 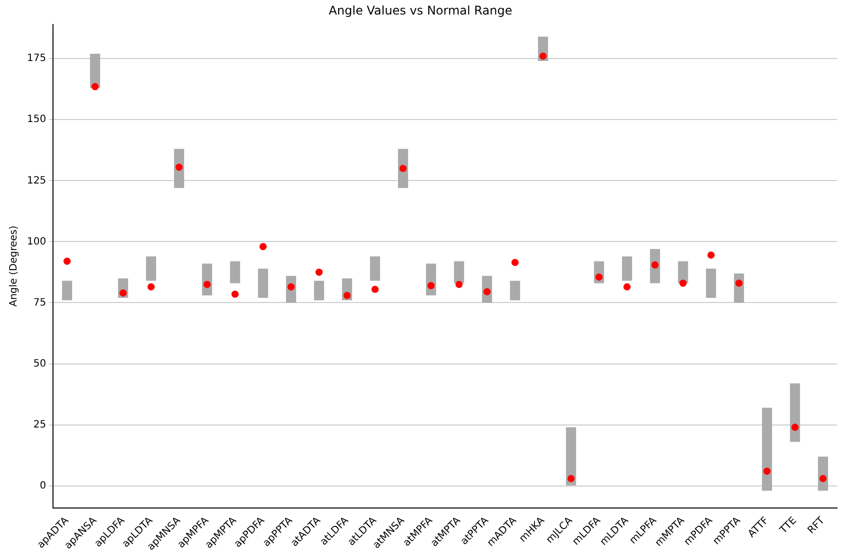 I want to click on y-tick-label: 25, so click(x=39, y=424).